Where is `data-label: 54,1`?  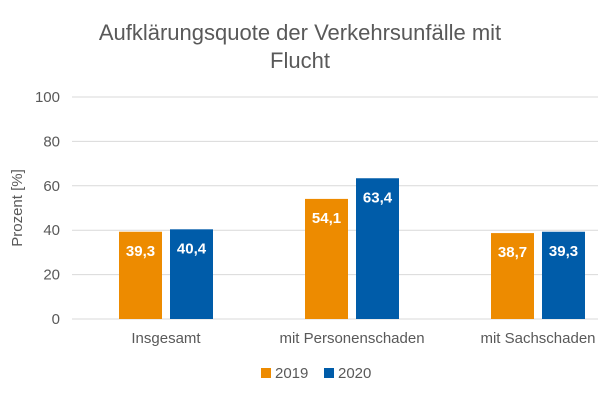 data-label: 54,1 is located at coordinates (326, 218).